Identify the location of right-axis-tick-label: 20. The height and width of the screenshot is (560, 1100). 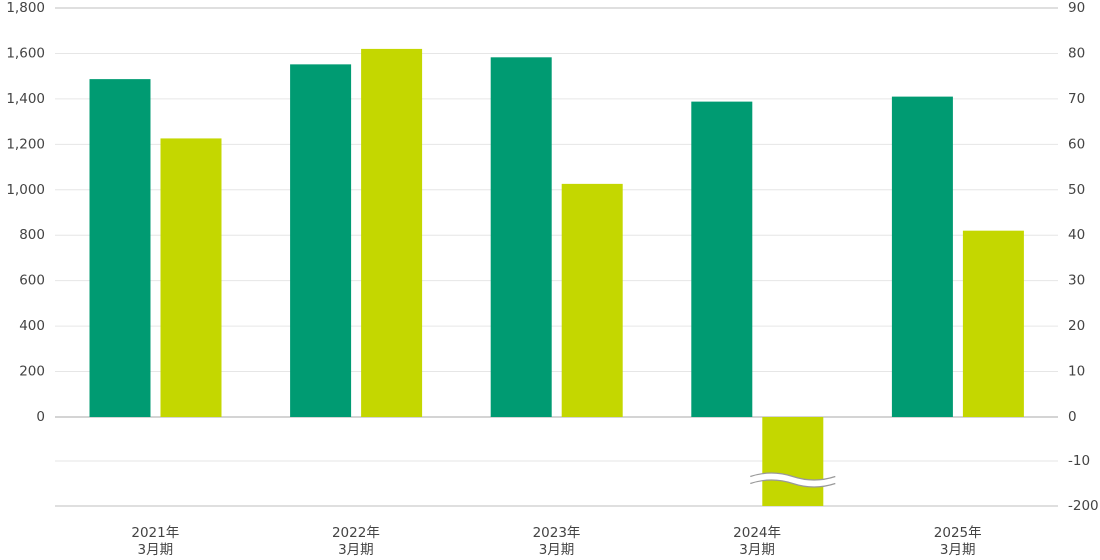
(1076, 326).